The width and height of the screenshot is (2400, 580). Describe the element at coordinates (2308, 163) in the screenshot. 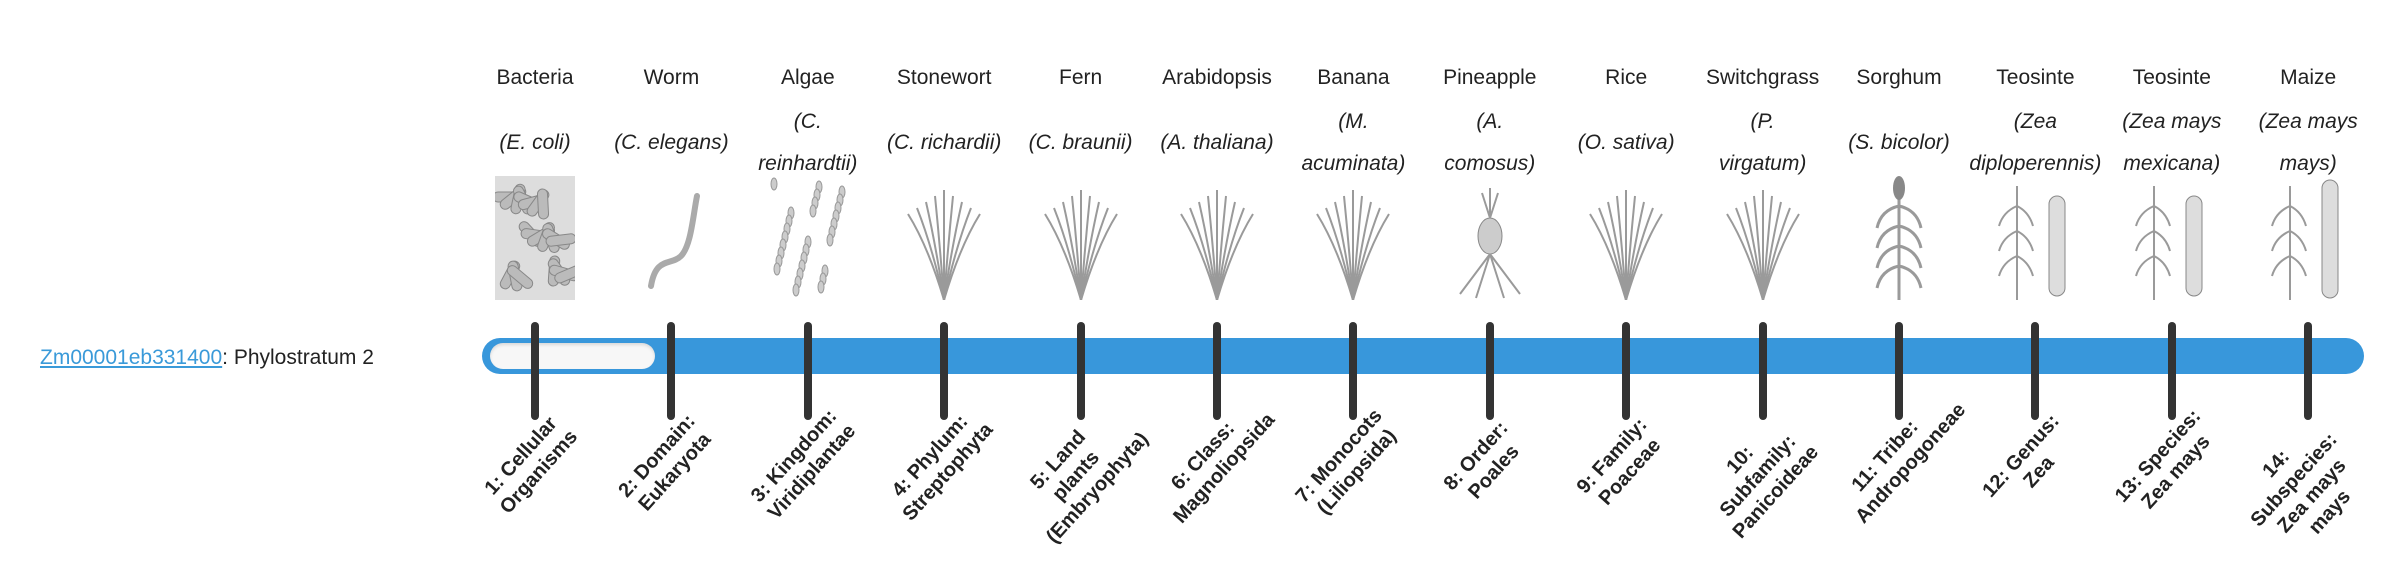

I see `scientific-name-line: mays)` at that location.